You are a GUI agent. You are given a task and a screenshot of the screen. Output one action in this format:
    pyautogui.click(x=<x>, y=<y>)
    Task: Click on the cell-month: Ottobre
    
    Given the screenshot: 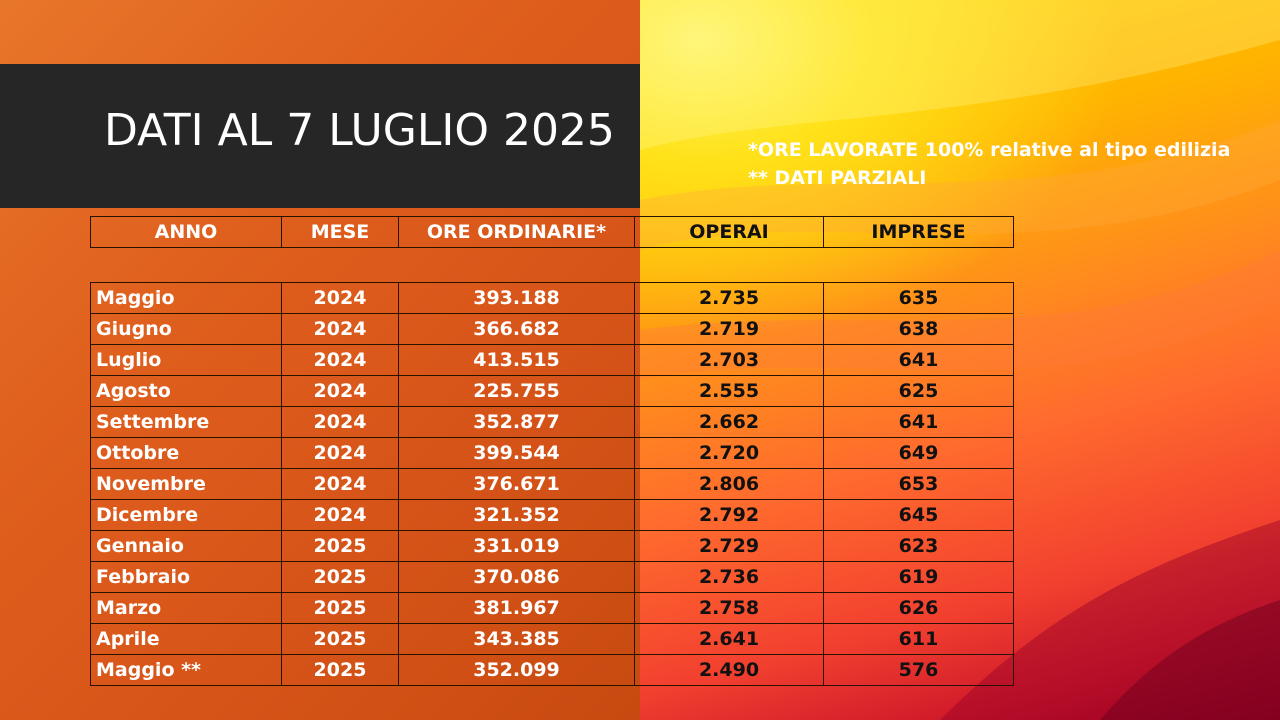 What is the action you would take?
    pyautogui.click(x=186, y=453)
    